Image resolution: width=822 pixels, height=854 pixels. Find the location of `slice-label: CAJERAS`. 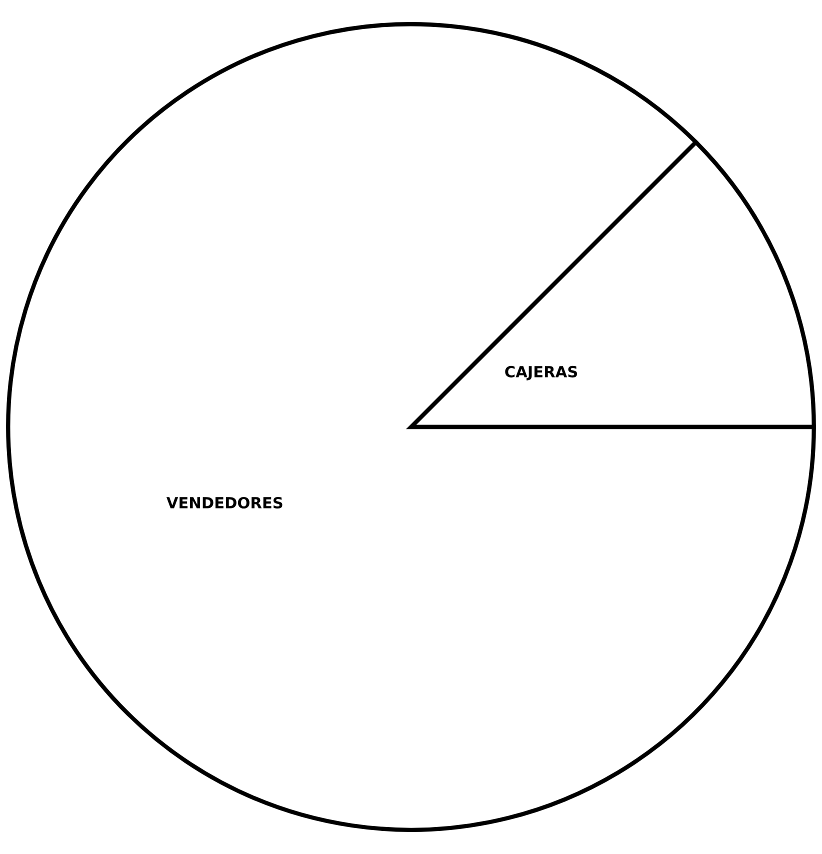

slice-label: CAJERAS is located at coordinates (541, 373).